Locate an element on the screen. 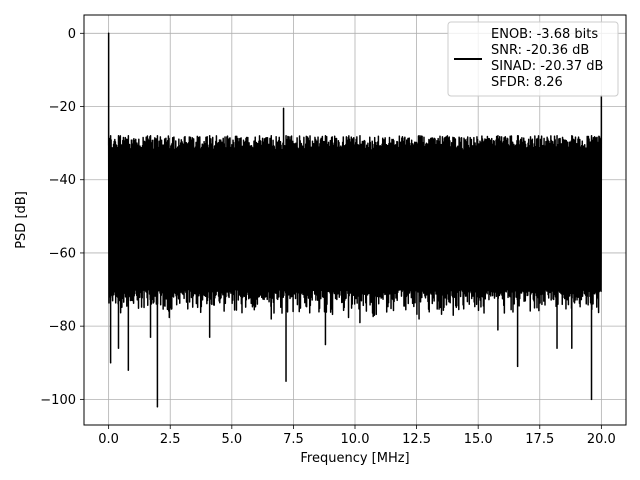  legend-sfdr: SFDR: 8.26 is located at coordinates (527, 82).